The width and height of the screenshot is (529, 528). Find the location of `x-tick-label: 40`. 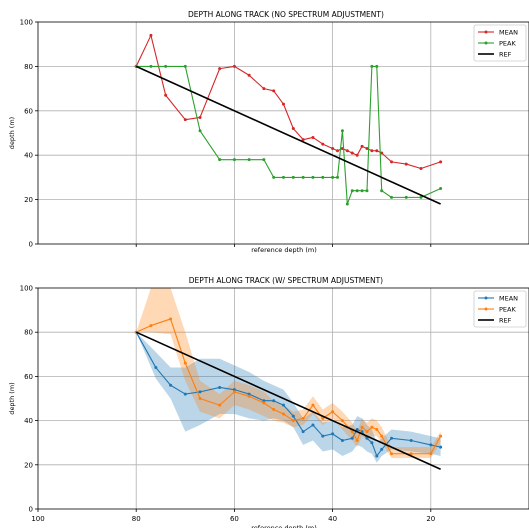

x-tick-label: 40 is located at coordinates (332, 519).